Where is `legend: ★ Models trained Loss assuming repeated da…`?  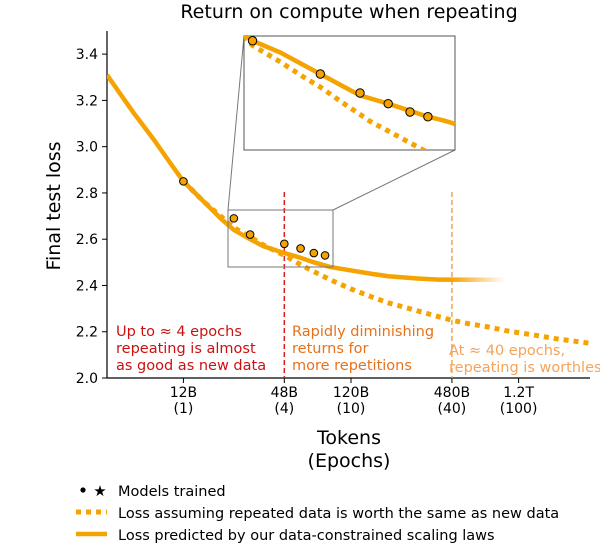
legend: ★ Models trained Loss assuming repeated da… is located at coordinates (317, 513).